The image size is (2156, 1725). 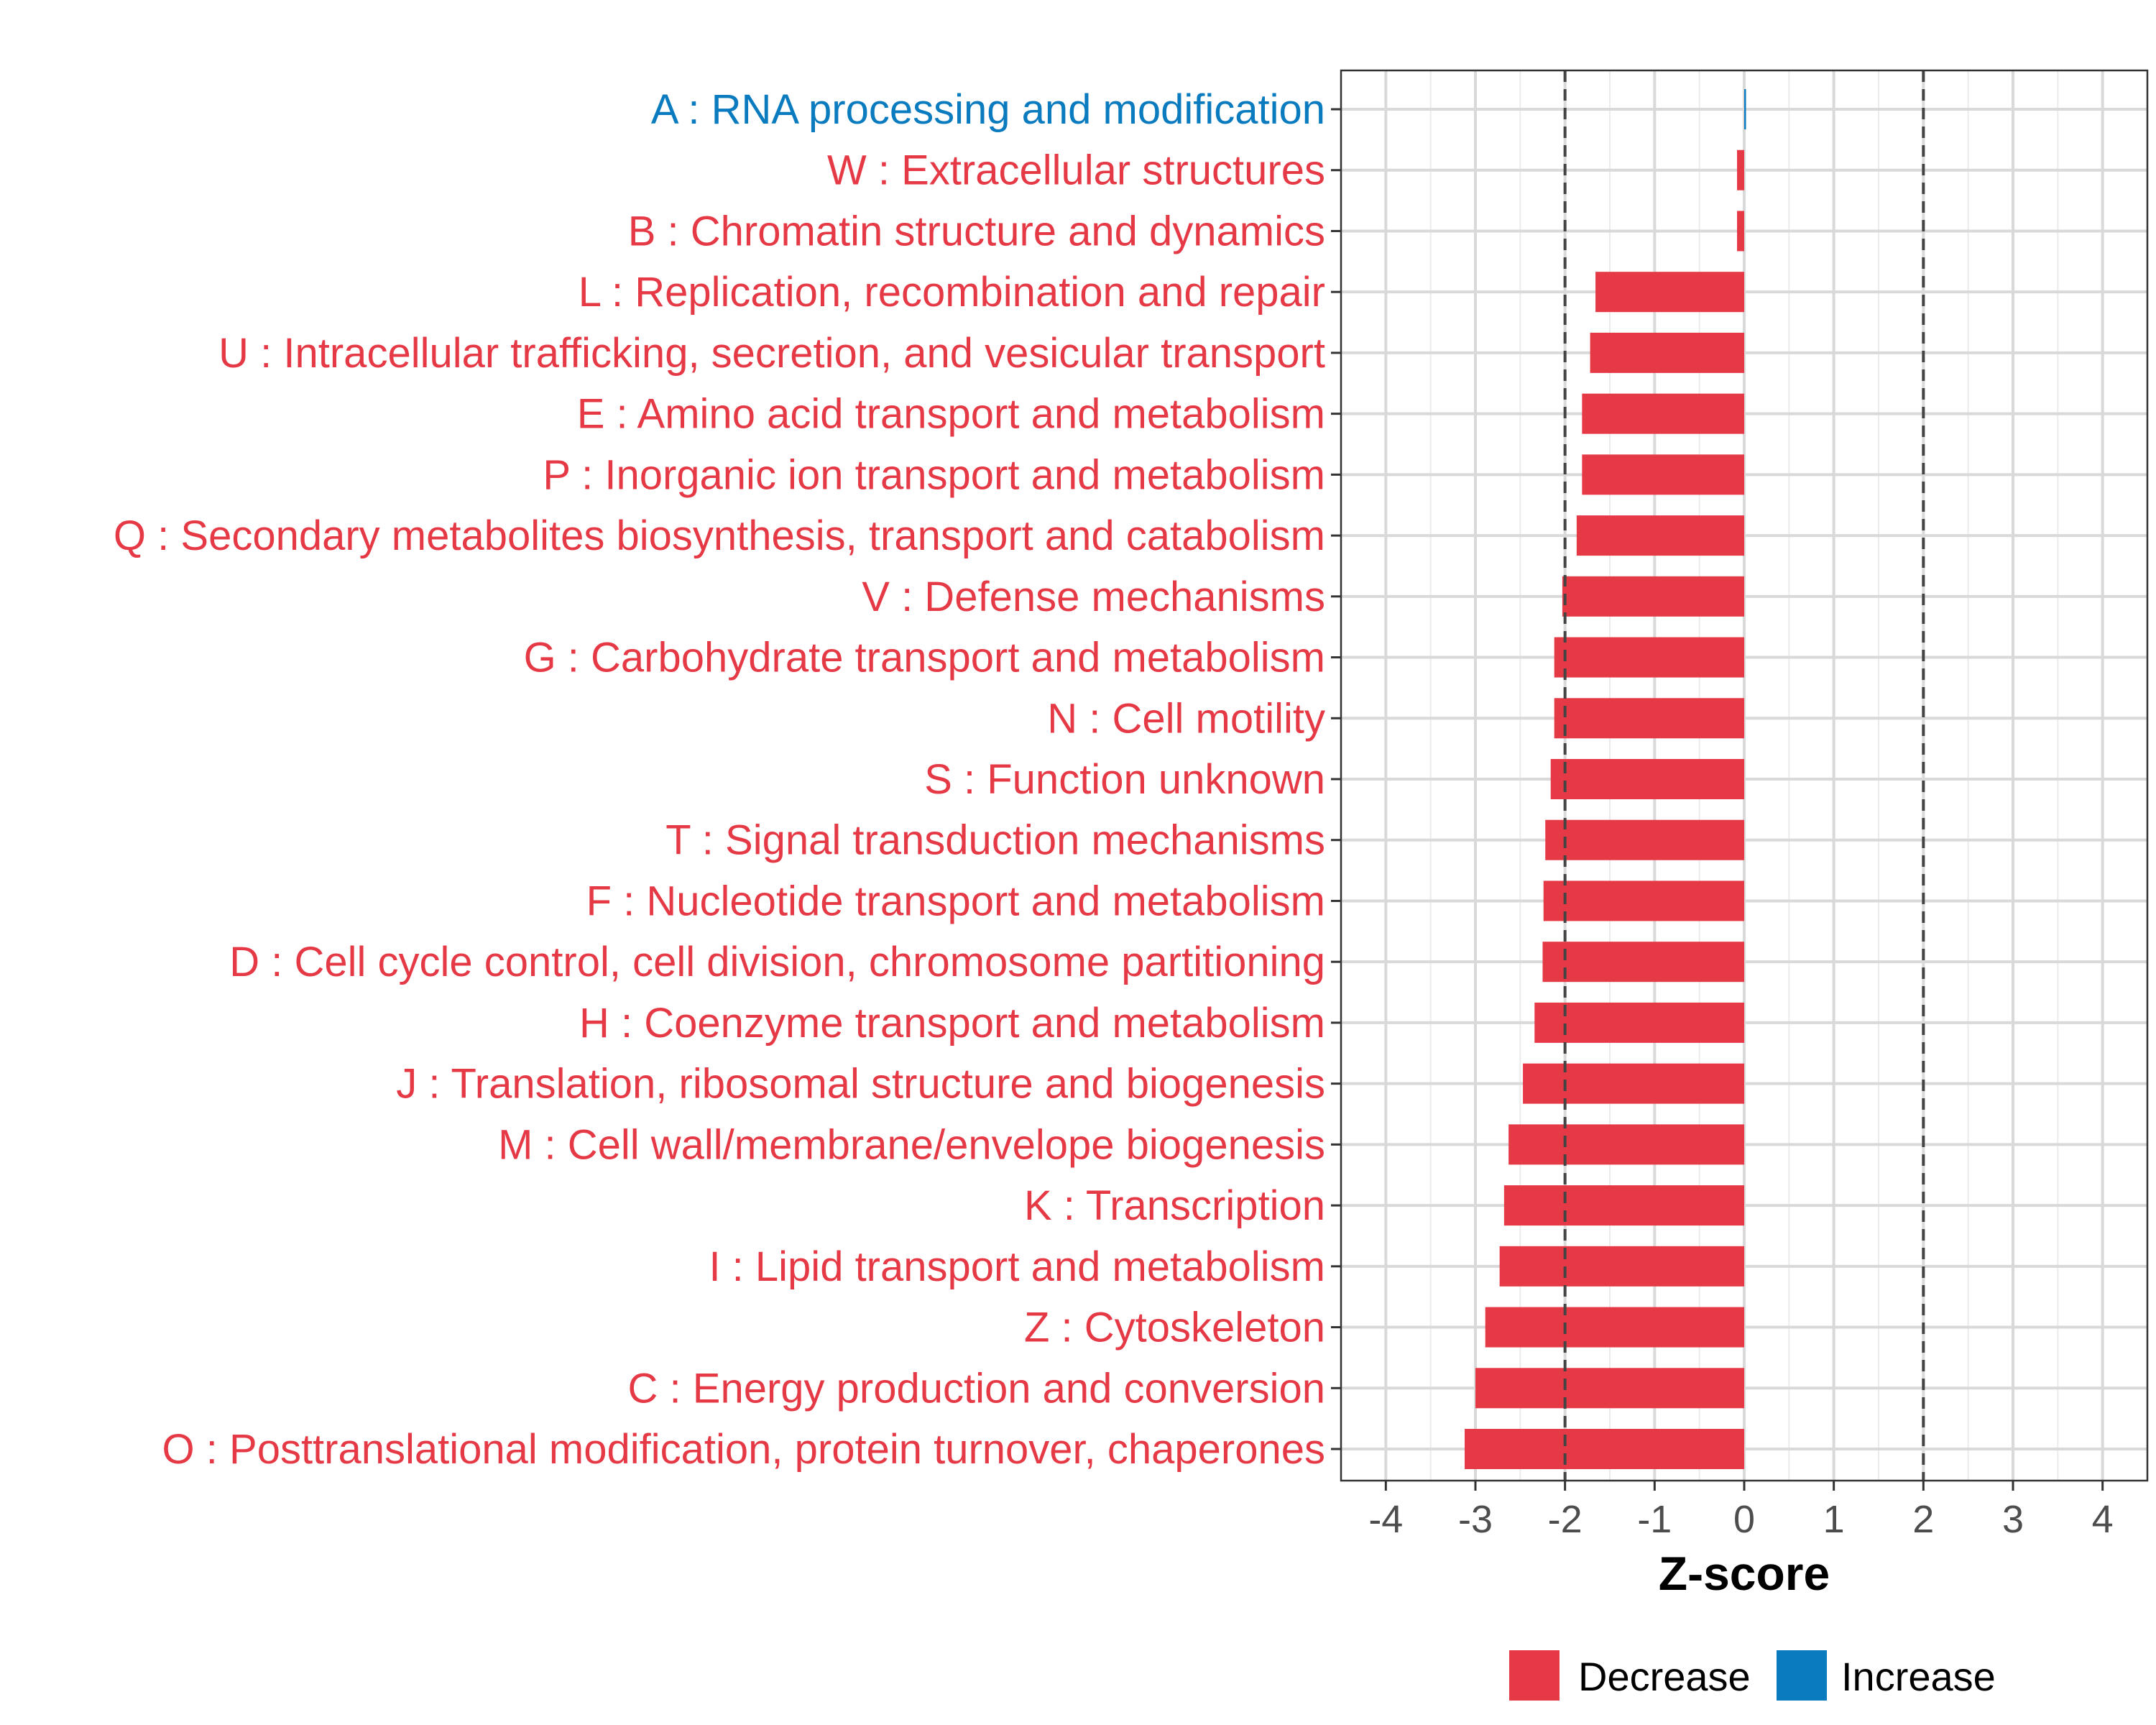 I want to click on x-tick-label: -2, so click(x=1565, y=1519).